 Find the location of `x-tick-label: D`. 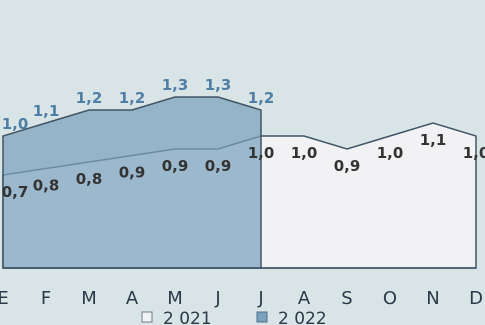

x-tick-label: D is located at coordinates (476, 298).